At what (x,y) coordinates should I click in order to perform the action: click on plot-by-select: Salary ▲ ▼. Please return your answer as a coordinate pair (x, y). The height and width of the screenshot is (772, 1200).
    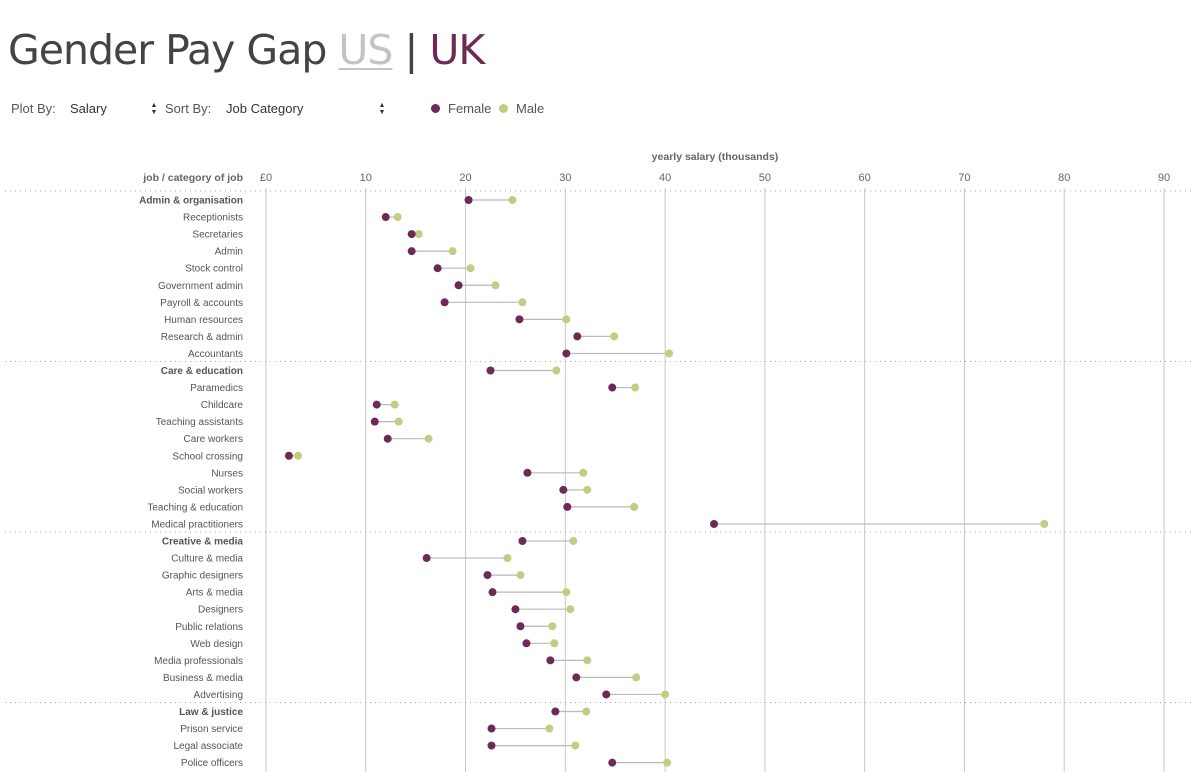
    Looking at the image, I should click on (114, 108).